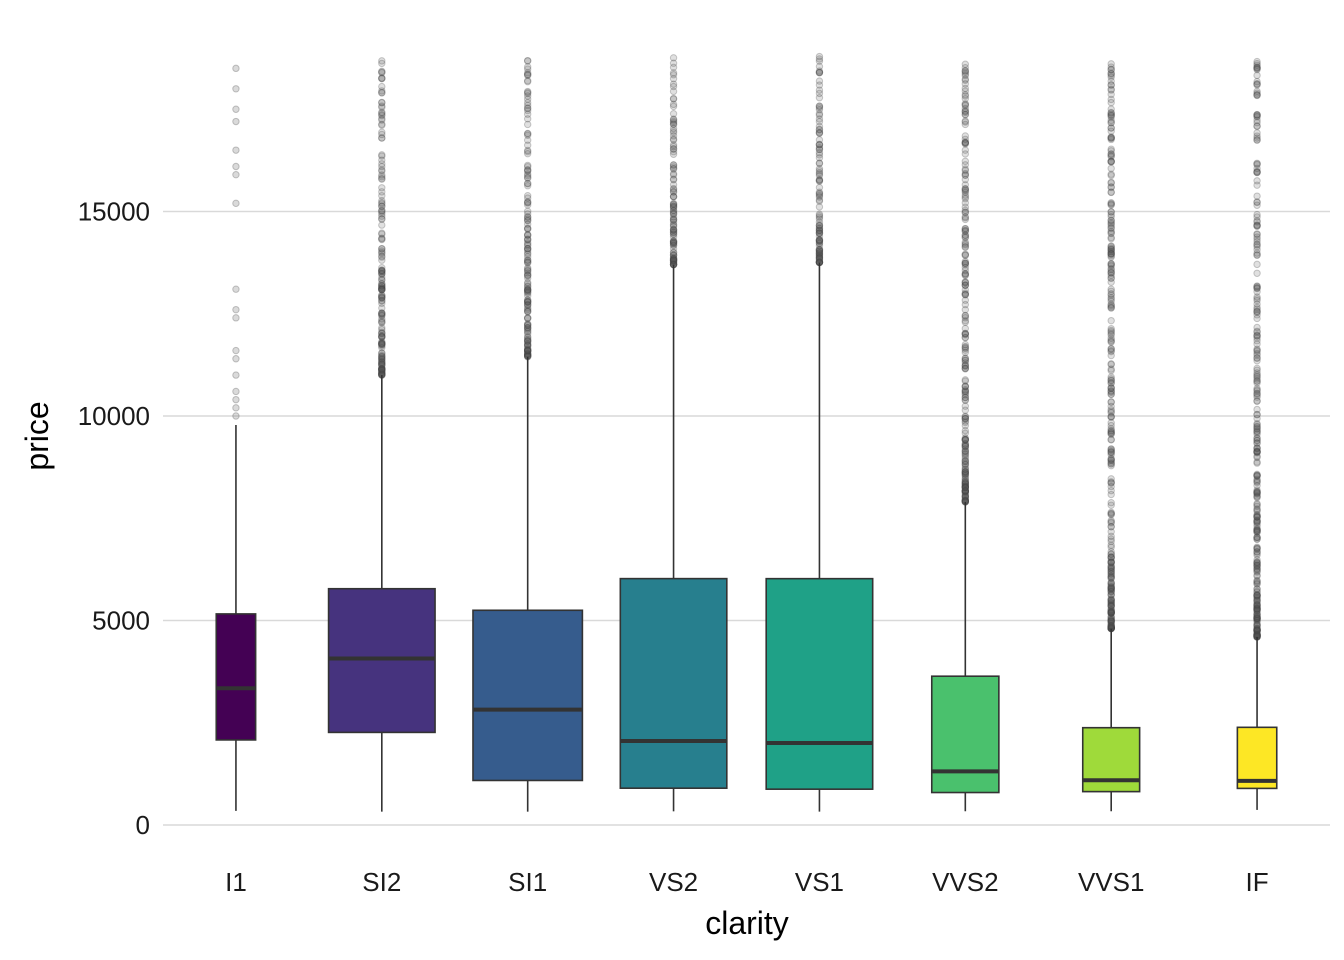 The width and height of the screenshot is (1344, 960). Describe the element at coordinates (381, 882) in the screenshot. I see `x-tick-label-SI2: SI2` at that location.